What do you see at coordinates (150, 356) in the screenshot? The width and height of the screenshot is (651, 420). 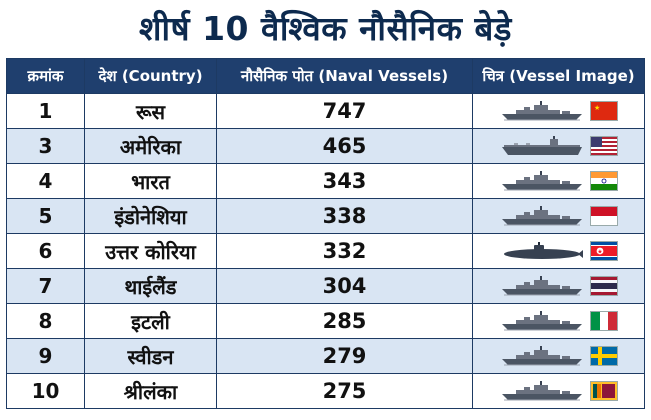 I see `country-cell: स्वीडन` at bounding box center [150, 356].